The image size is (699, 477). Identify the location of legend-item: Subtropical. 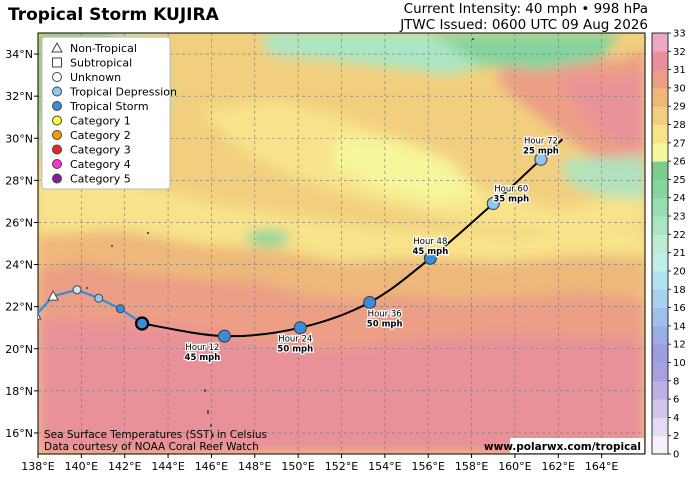
(92, 63).